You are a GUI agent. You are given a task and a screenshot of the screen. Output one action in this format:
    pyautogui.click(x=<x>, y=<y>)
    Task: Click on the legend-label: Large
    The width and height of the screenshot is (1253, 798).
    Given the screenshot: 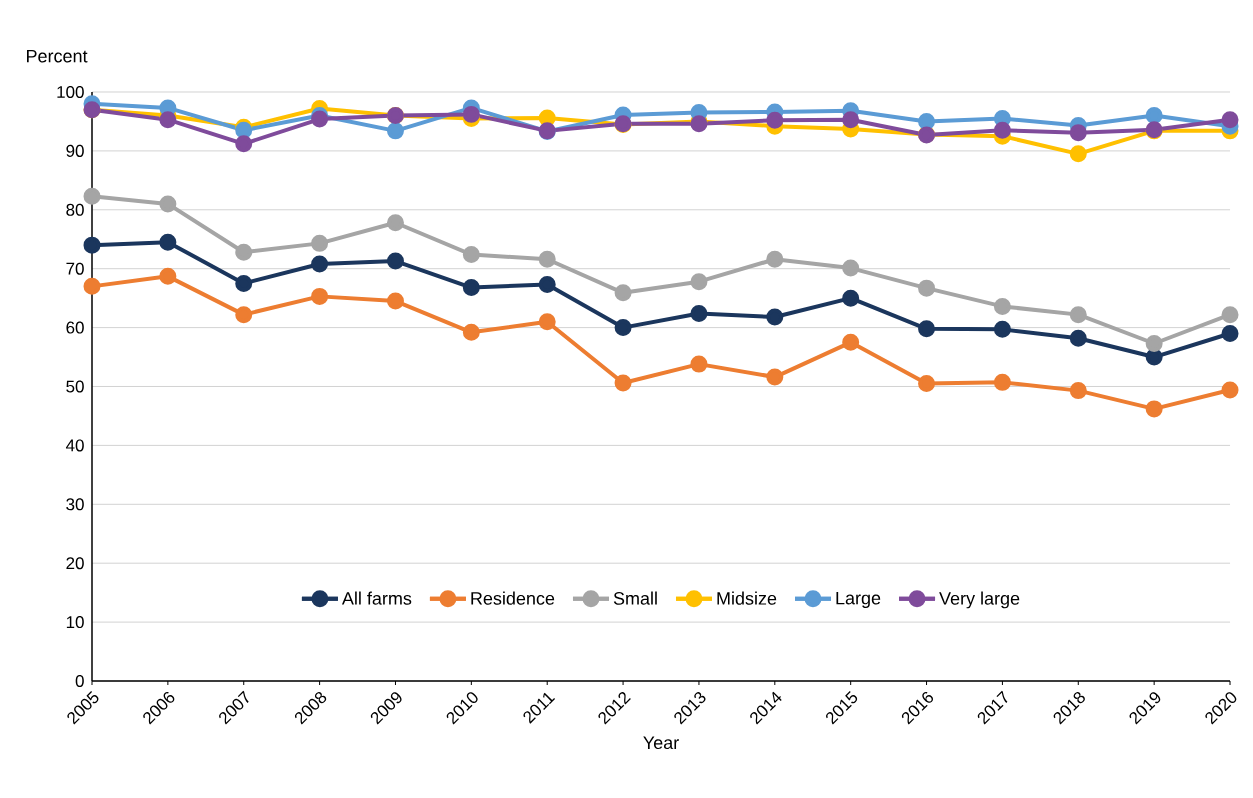 What is the action you would take?
    pyautogui.click(x=858, y=600)
    